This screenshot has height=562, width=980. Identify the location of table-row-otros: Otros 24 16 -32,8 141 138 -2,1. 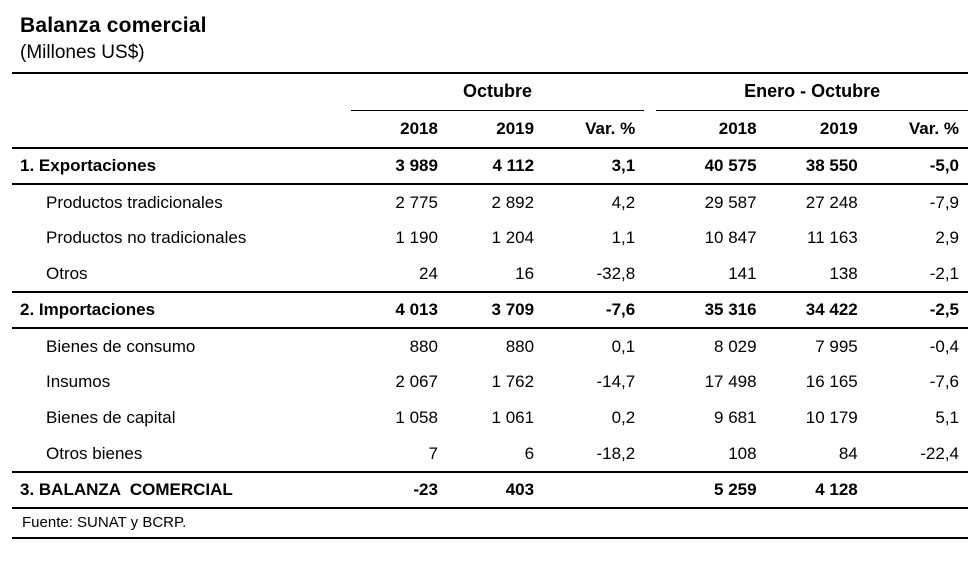
(490, 274).